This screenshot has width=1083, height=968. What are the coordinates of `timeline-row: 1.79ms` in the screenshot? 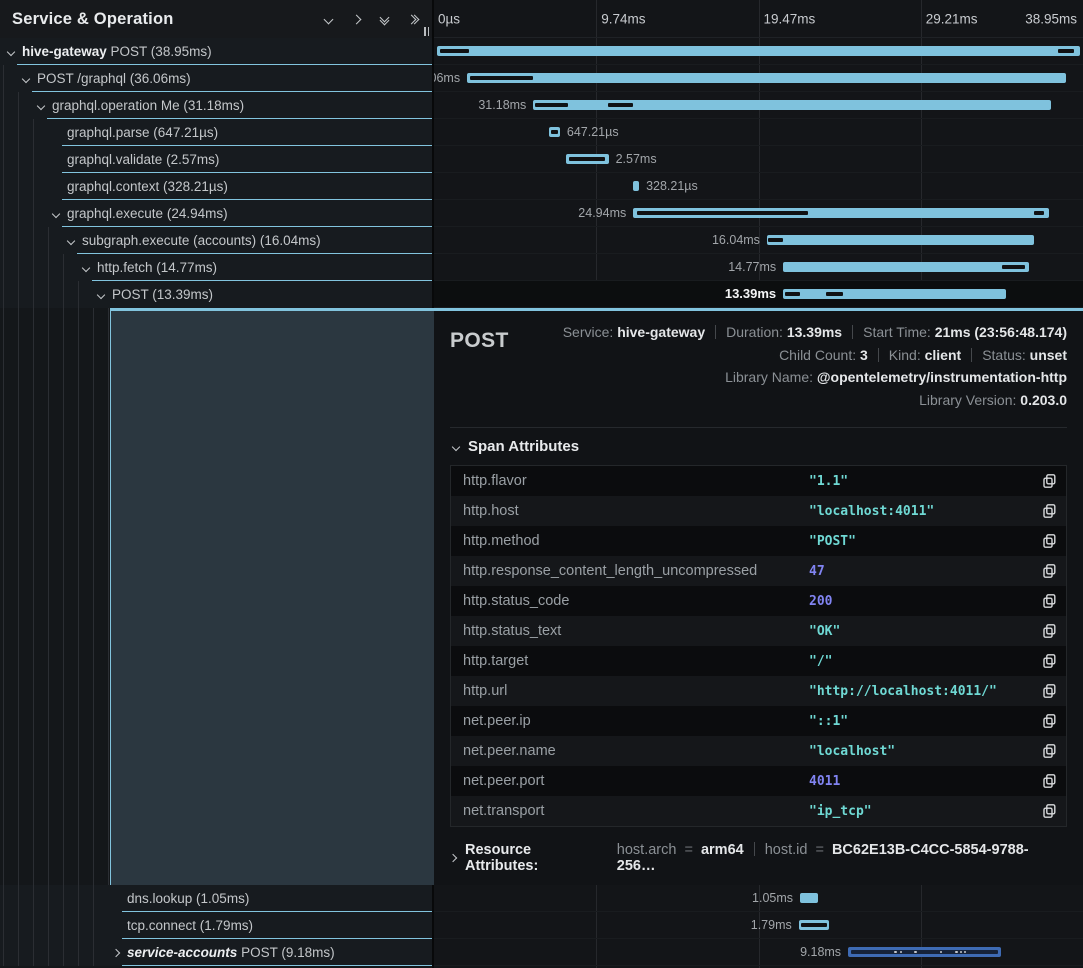 It's located at (758, 925).